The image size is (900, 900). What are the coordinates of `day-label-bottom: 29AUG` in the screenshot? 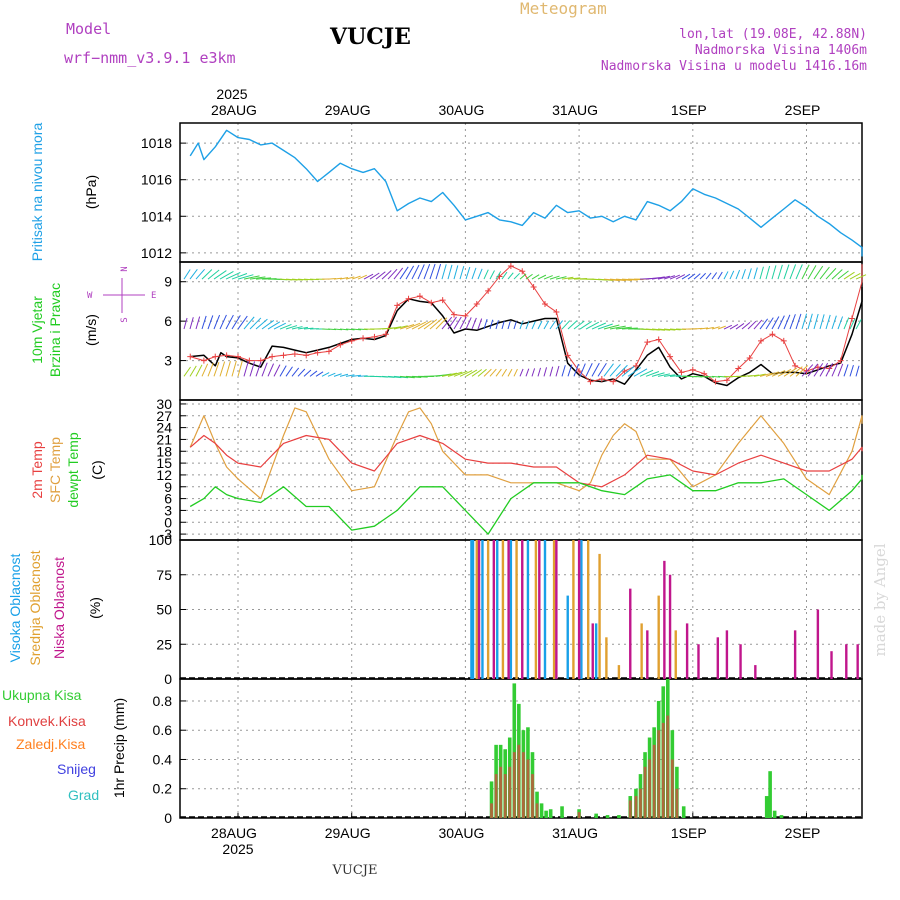 It's located at (348, 833).